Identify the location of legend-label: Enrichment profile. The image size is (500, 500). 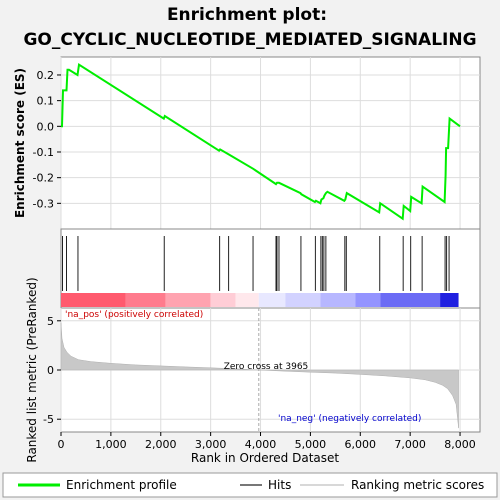
(121, 485).